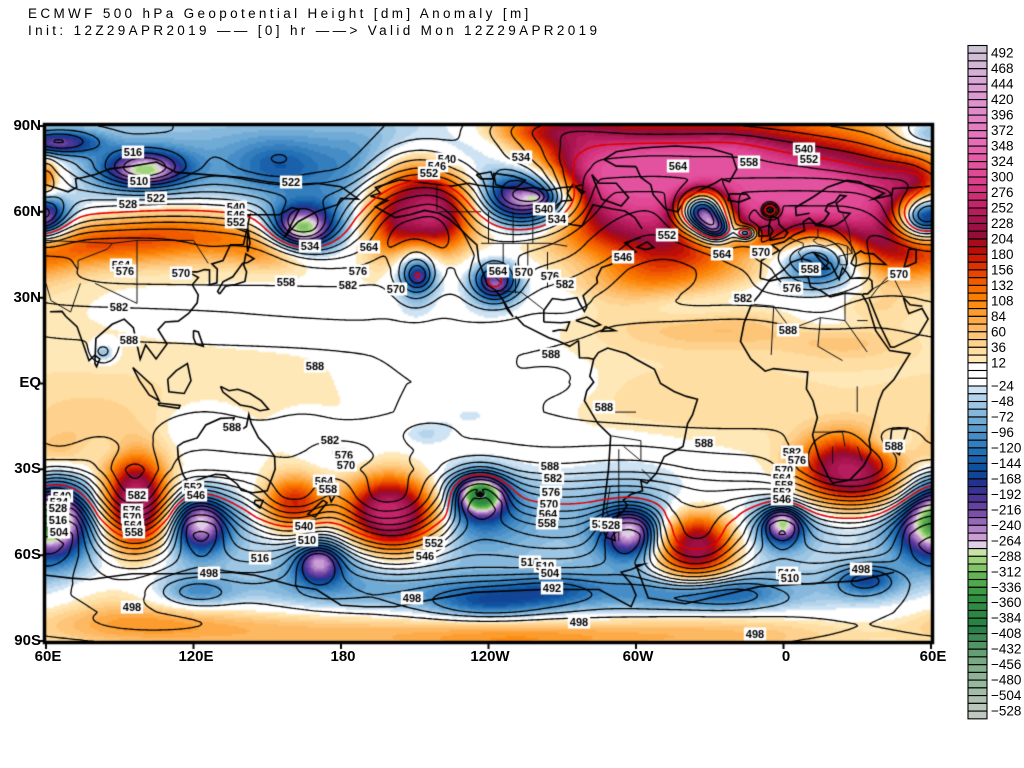 The image size is (1024, 768). I want to click on svg-text: 420, so click(1002, 99).